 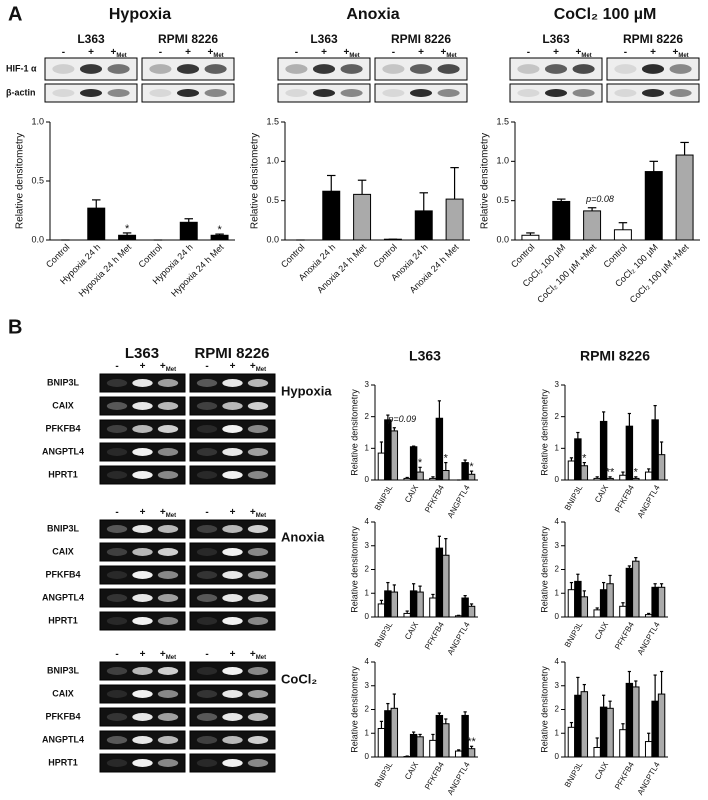 I want to click on gene-label: ANGPTL4, so click(x=63, y=597).